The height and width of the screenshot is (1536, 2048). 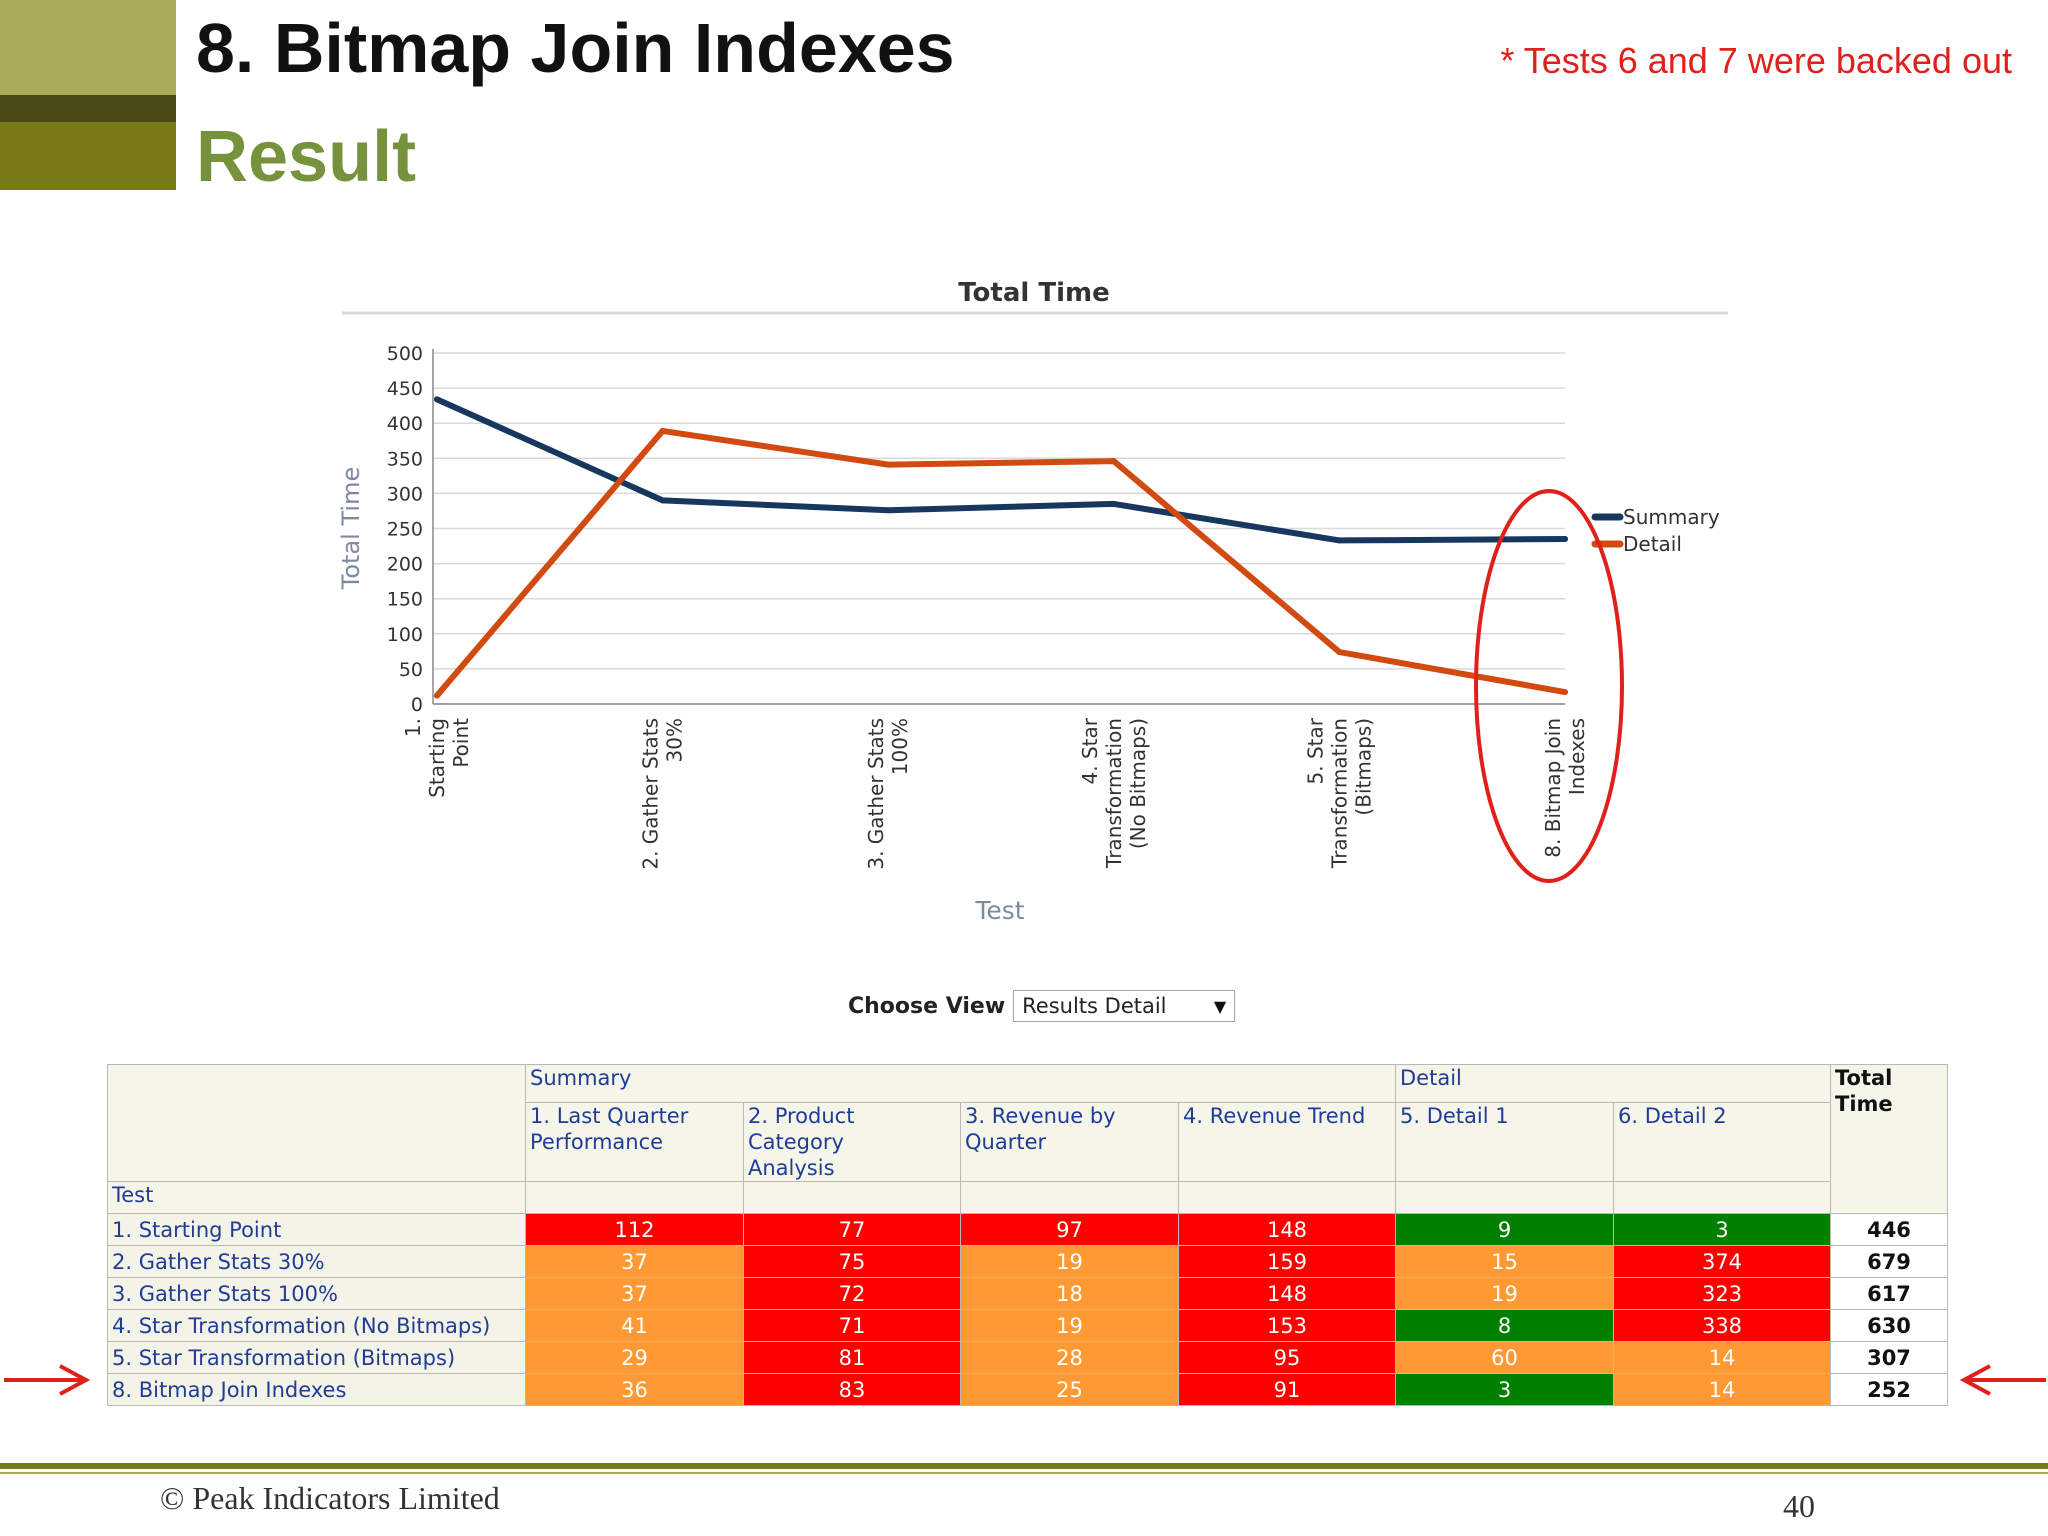 I want to click on right-arrow-icon, so click(x=47, y=1380).